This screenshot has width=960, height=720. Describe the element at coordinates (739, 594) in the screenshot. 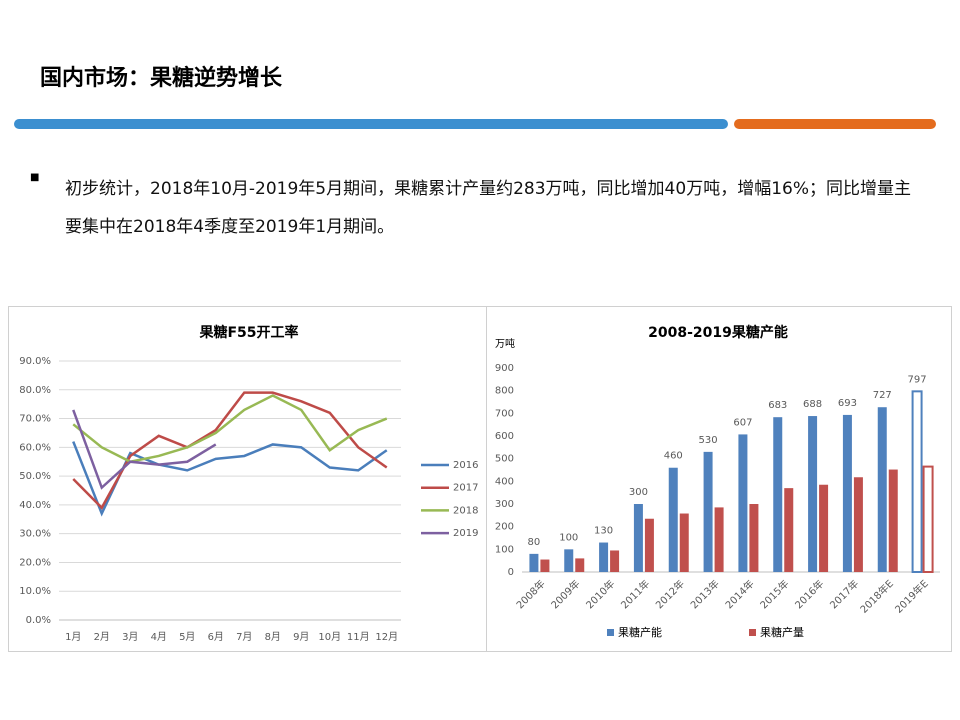

I see `x-tick-label: 2014年` at that location.